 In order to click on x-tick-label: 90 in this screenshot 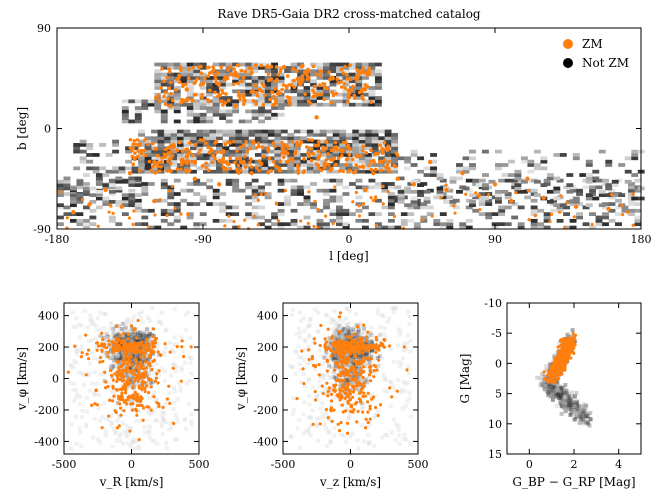, I will do `click(495, 239)`.